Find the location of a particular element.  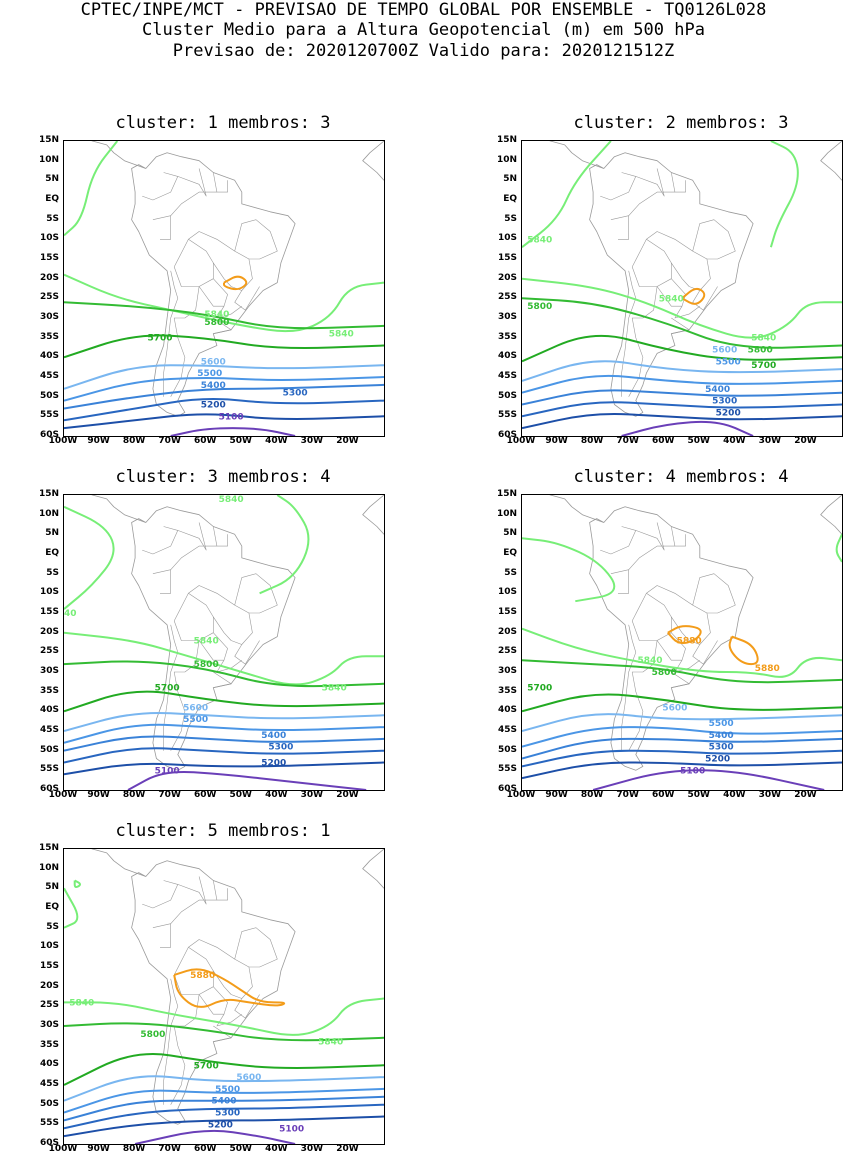

panel-title: cluster: 1 membros: 3 is located at coordinates (223, 123).